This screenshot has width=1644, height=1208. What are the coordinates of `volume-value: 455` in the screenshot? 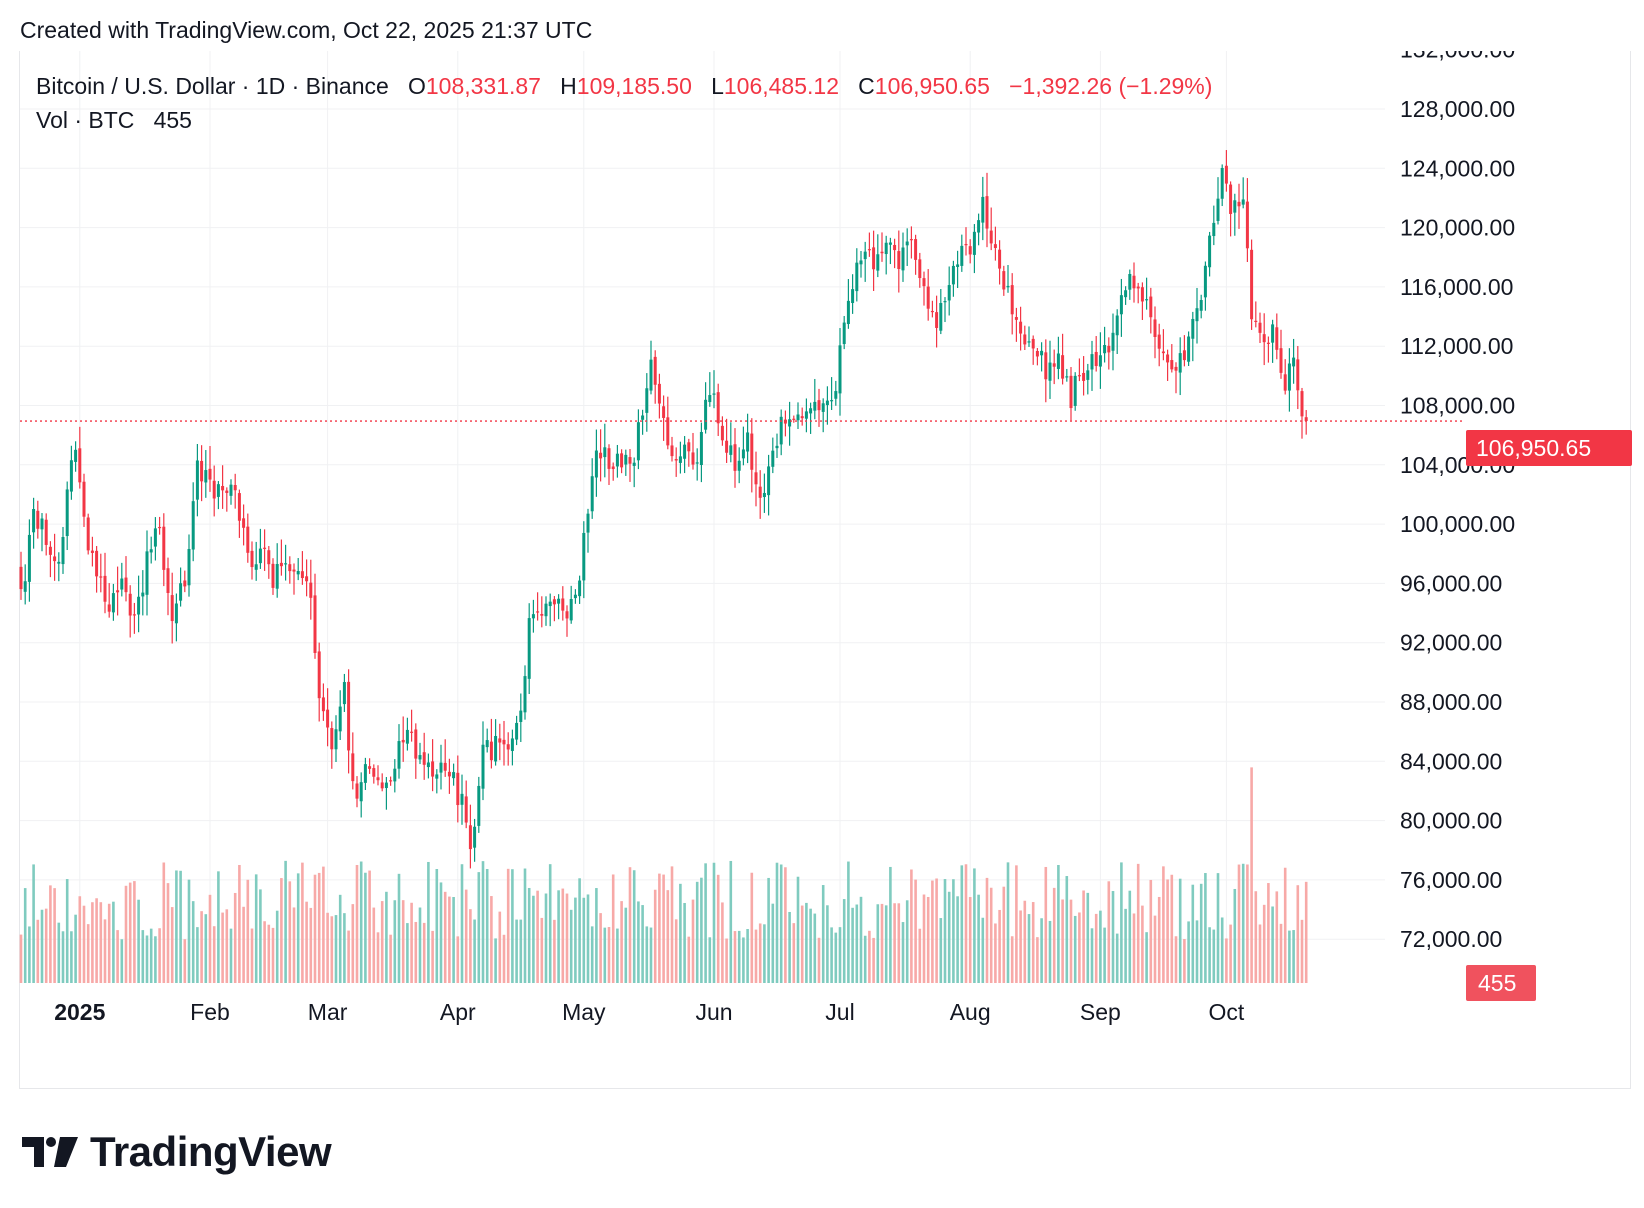 It's located at (172, 120).